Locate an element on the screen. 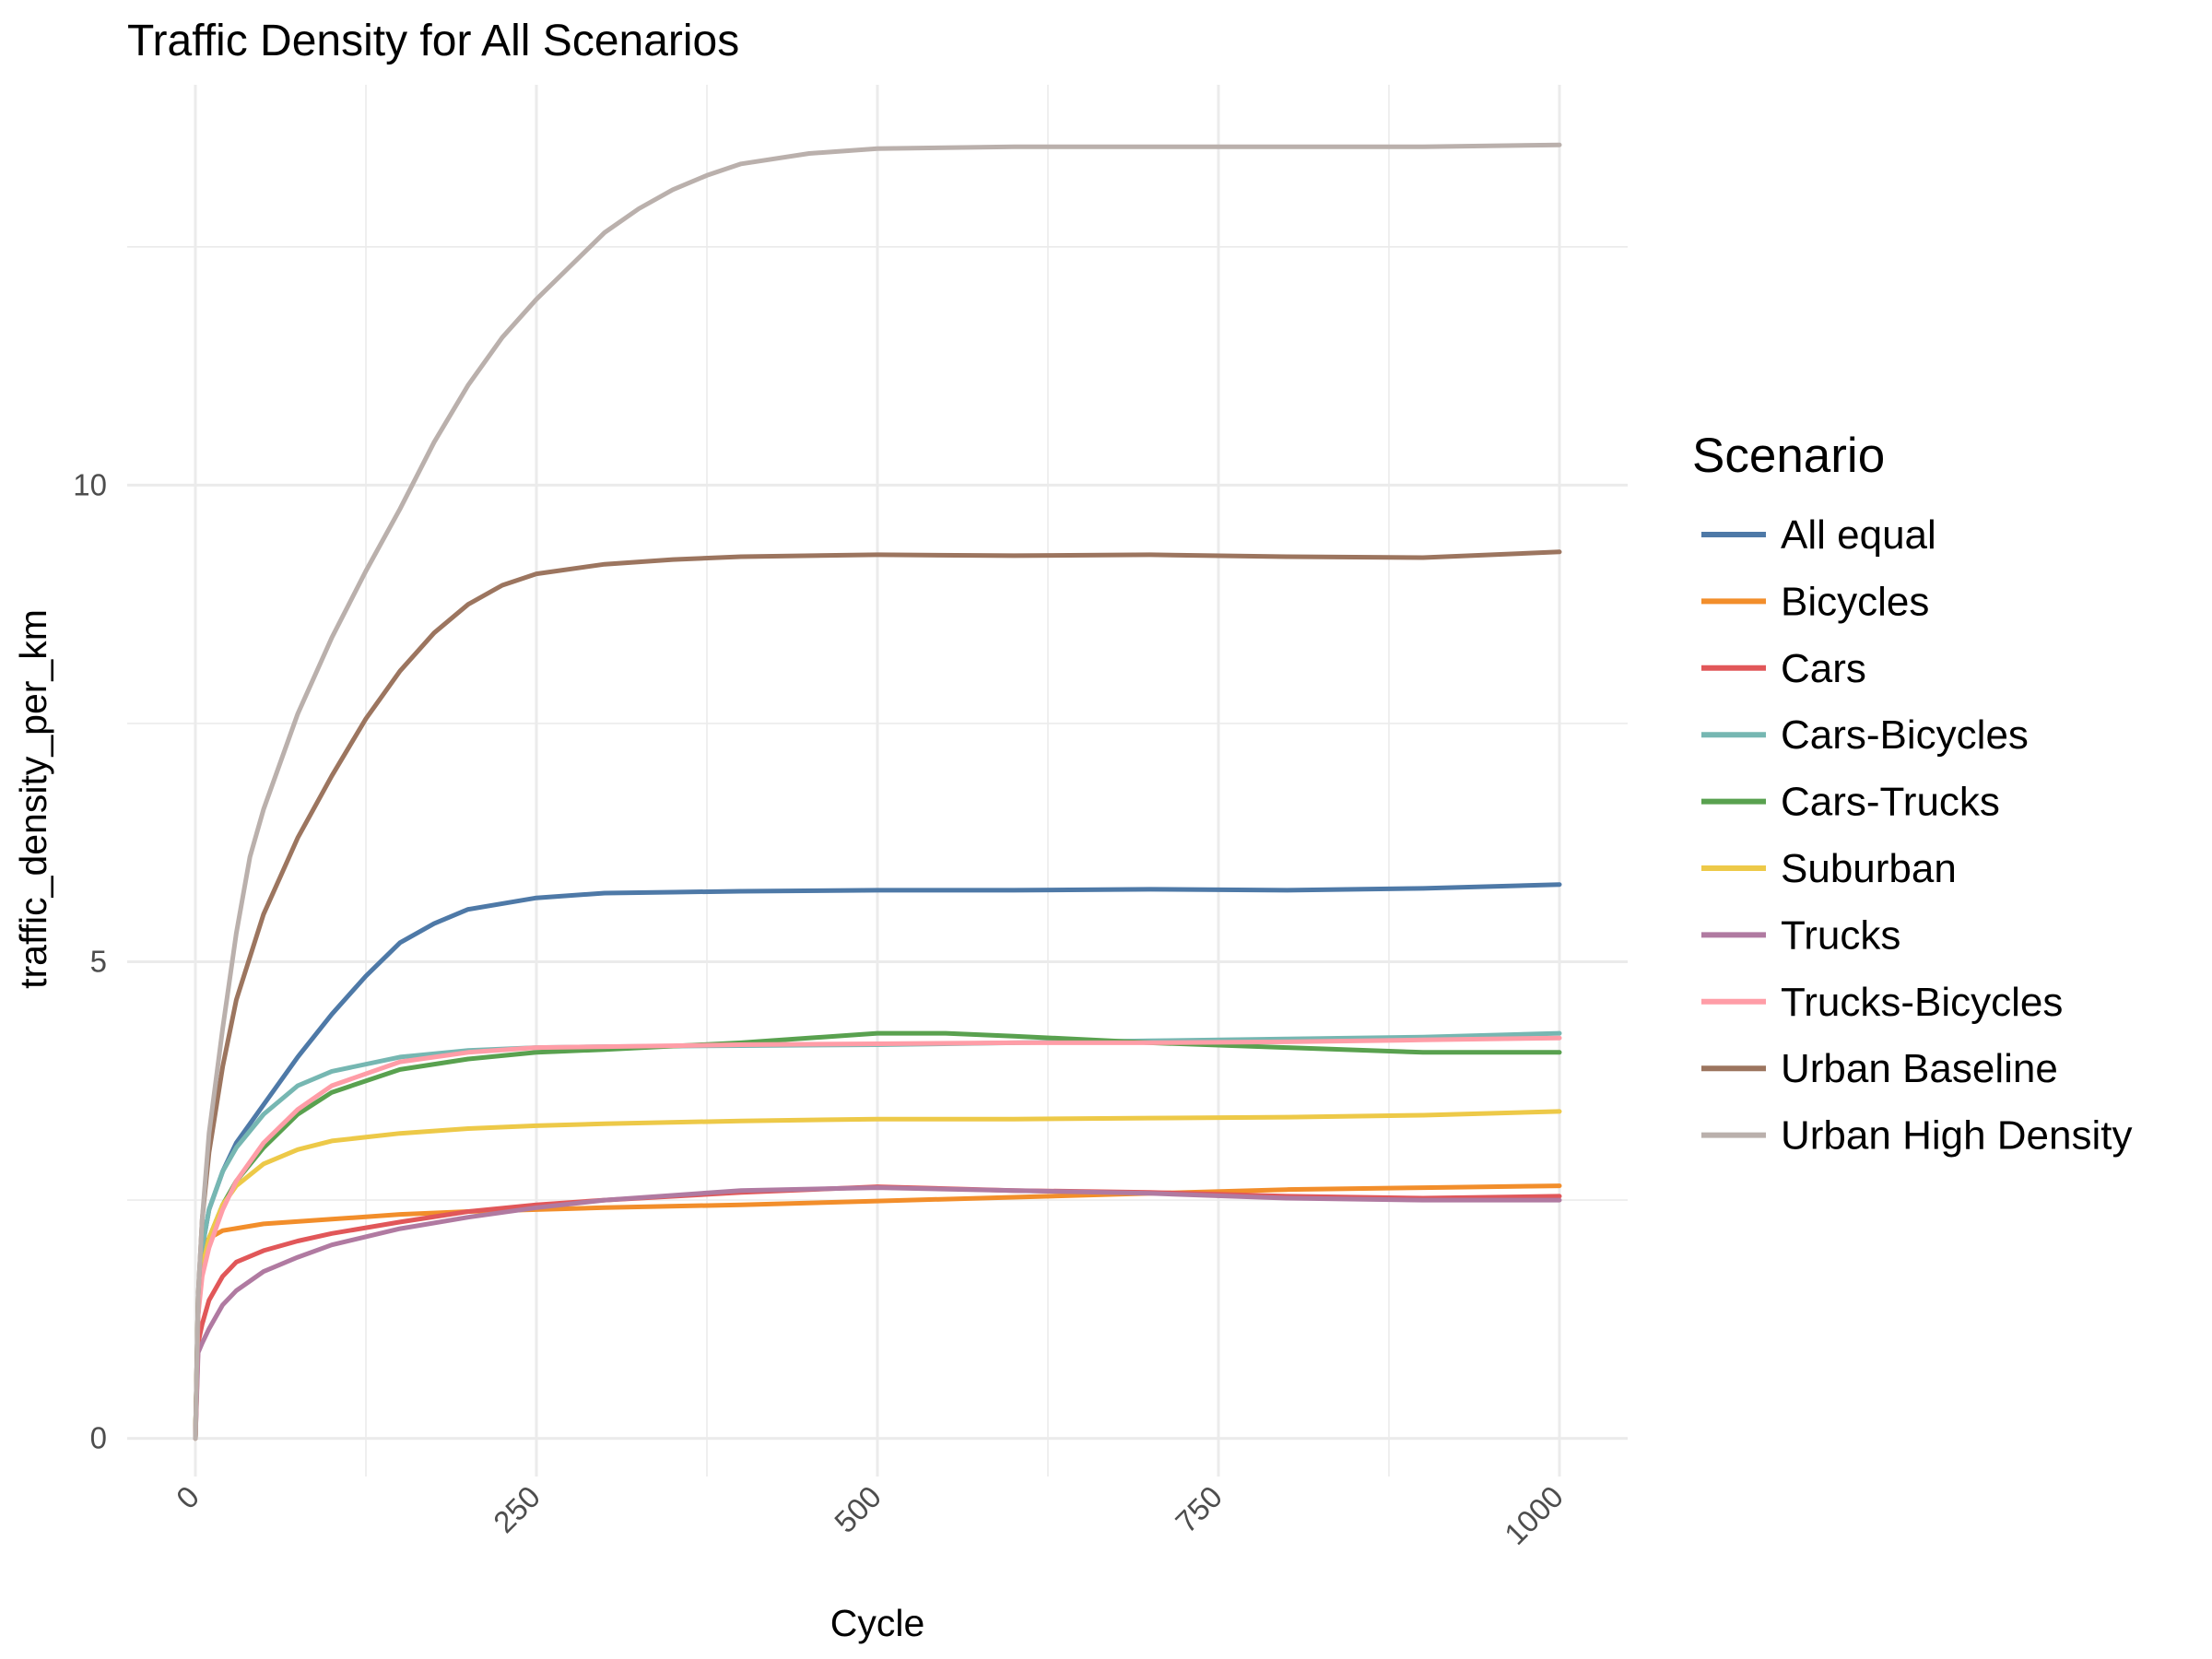  x-axis-ticks: 0 250 500 750 1000 is located at coordinates (870, 1515).